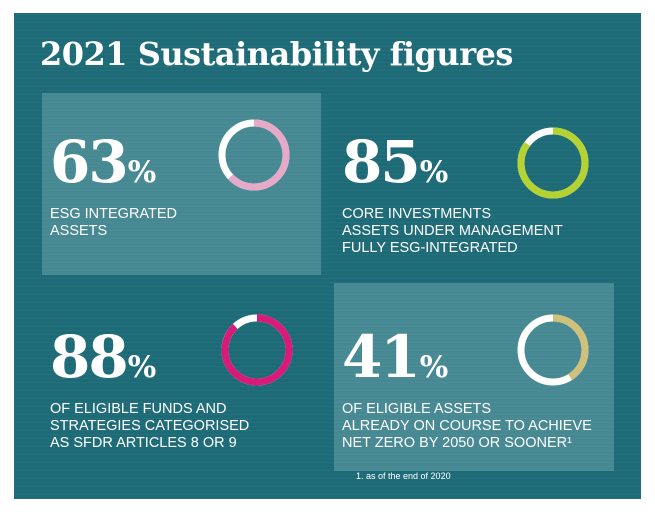  Describe the element at coordinates (381, 357) in the screenshot. I see `figure-number: 41` at that location.